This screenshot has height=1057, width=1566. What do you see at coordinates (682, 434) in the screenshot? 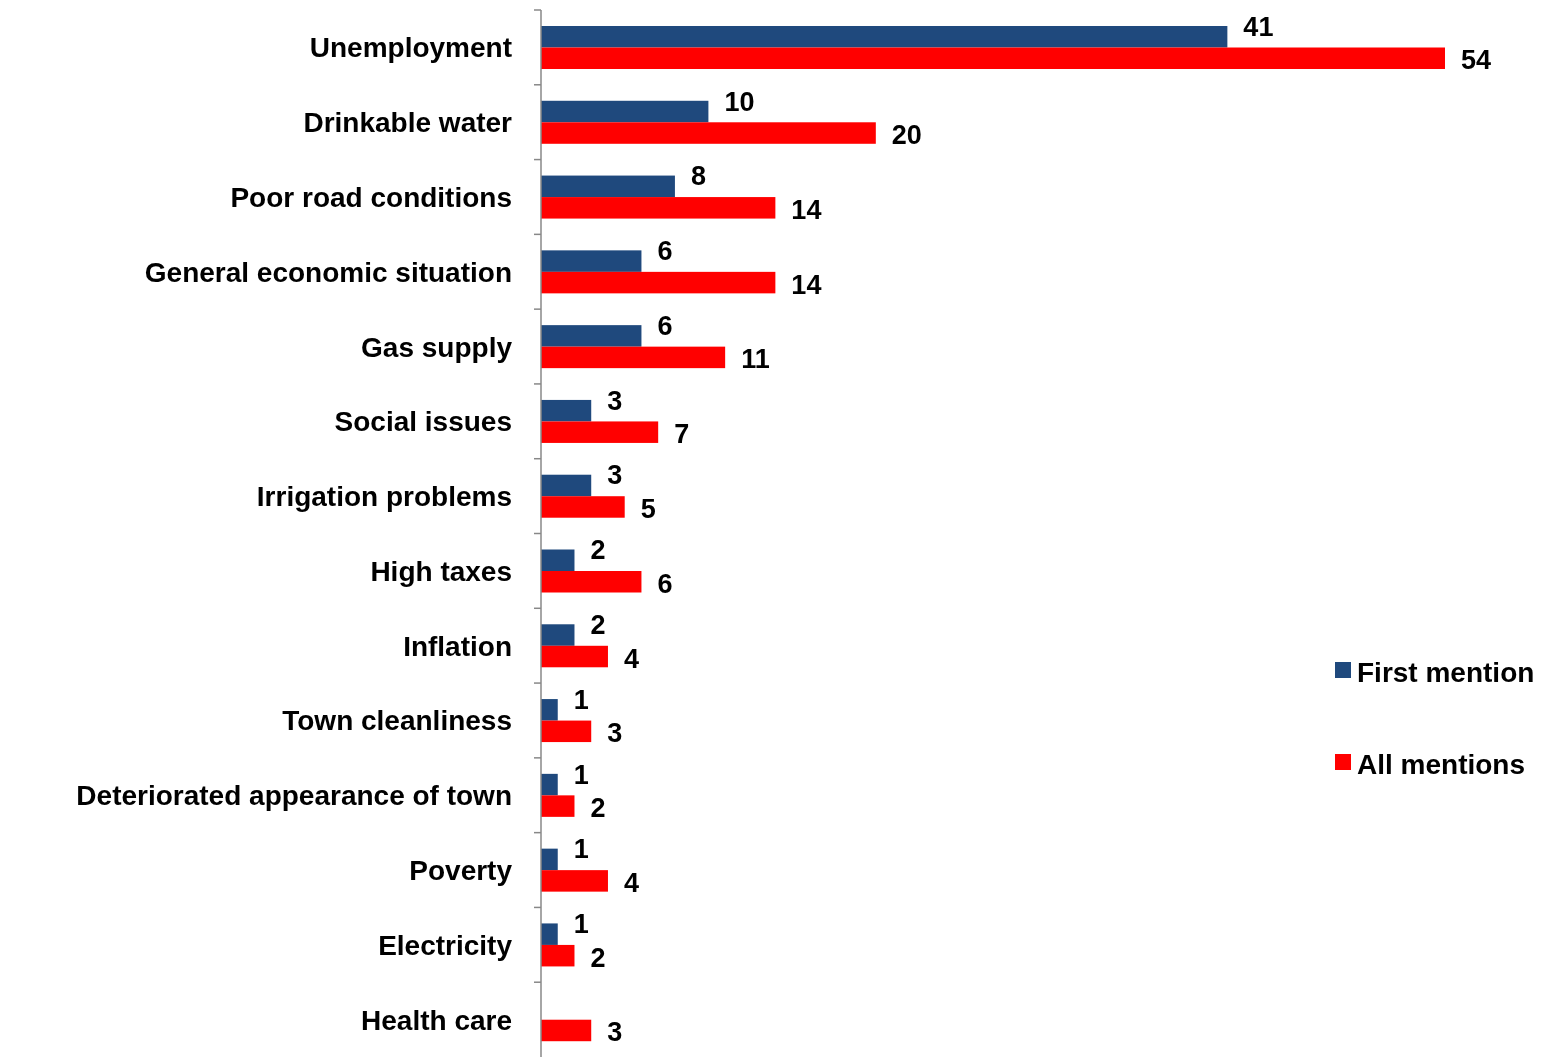
I see `data-label: 7` at bounding box center [682, 434].